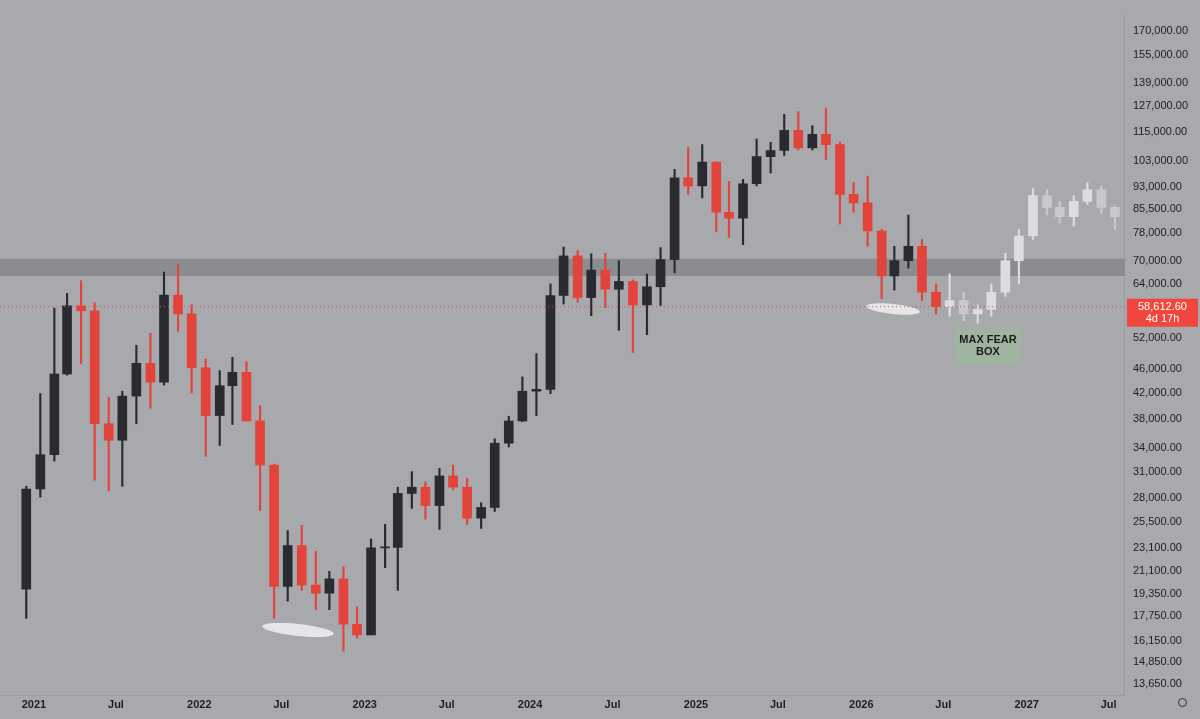  I want to click on y-tick-label: 21,100.00, so click(1157, 570).